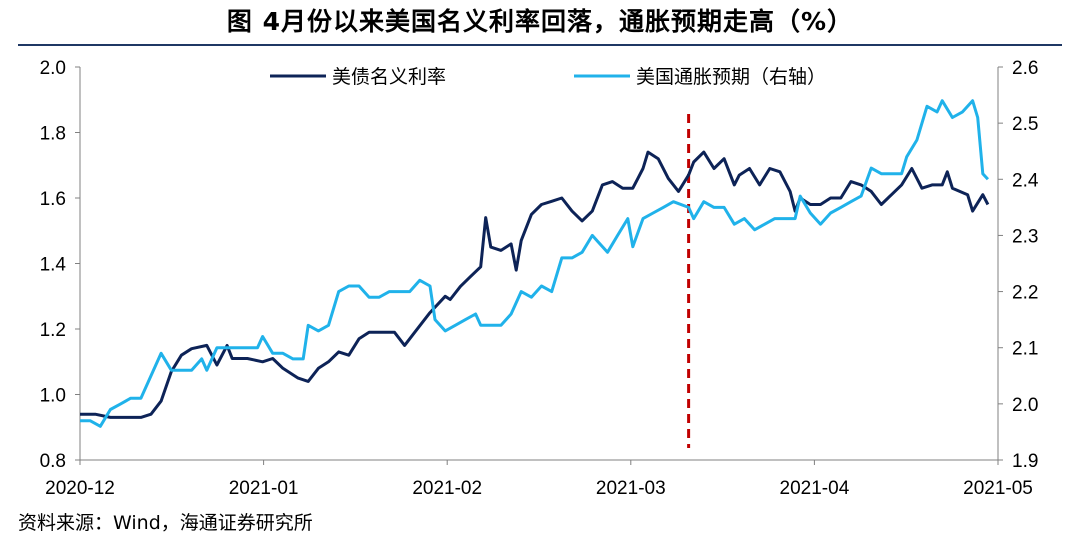 The image size is (1080, 540). I want to click on source-note: 资料来源：Wind，海通证券研究所, so click(165, 523).